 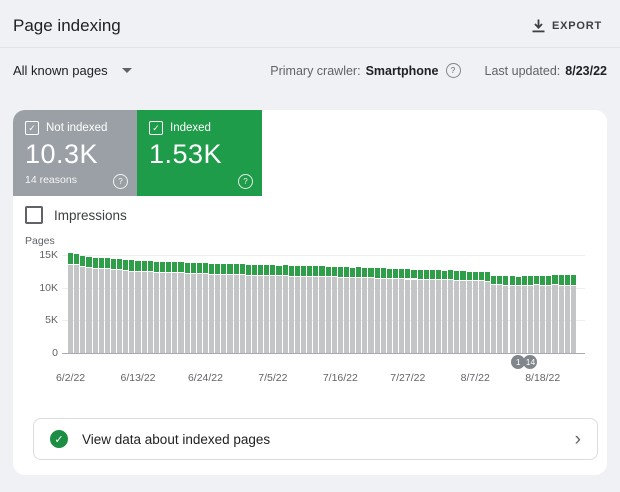 I want to click on not-indexed-card: ✓ Not indexed 10.3K 14 reasons ?, so click(x=75, y=153).